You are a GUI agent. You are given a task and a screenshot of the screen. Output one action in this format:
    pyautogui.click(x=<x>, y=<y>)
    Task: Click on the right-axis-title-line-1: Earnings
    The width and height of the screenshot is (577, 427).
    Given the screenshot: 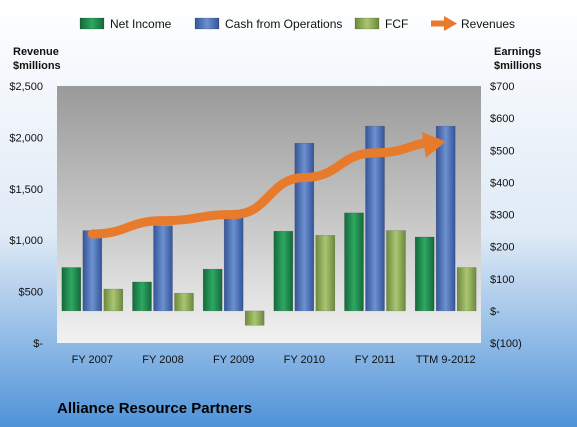 What is the action you would take?
    pyautogui.click(x=517, y=52)
    